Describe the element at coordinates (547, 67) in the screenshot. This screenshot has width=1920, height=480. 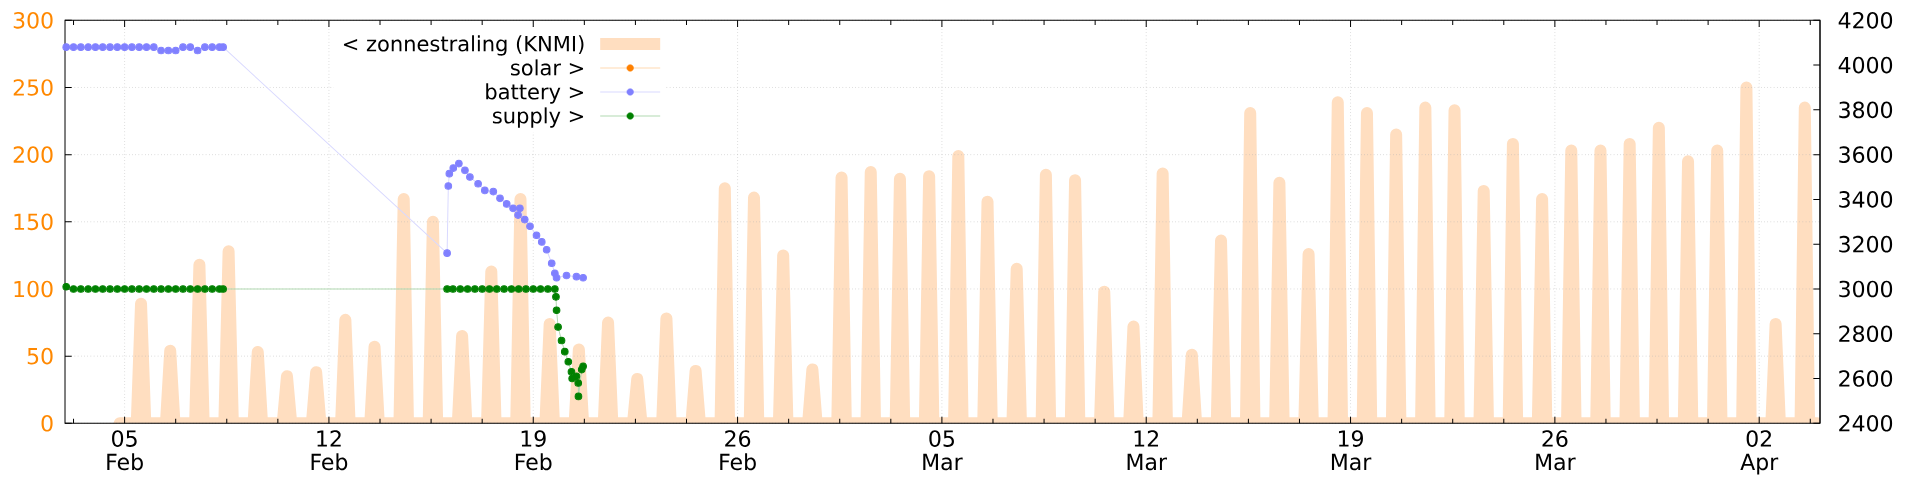
I see `legend-label: solar >` at that location.